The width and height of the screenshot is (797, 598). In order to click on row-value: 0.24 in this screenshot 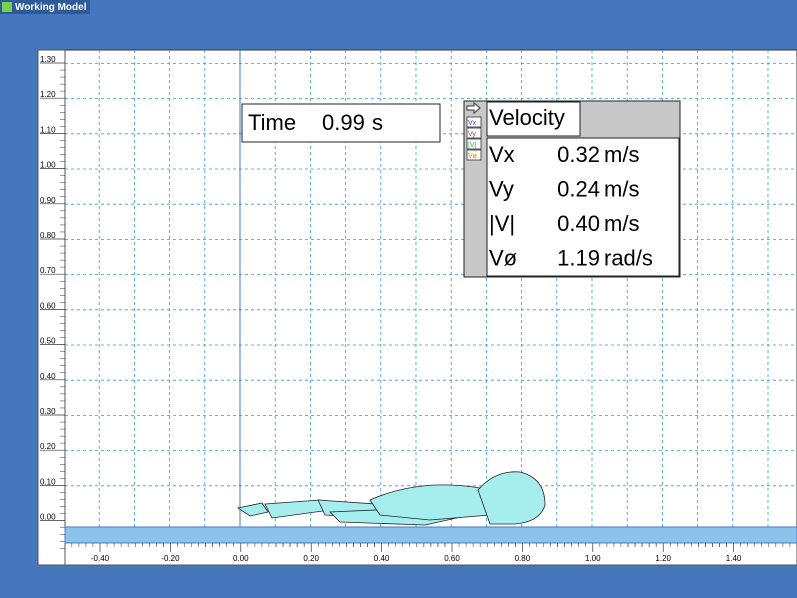, I will do `click(578, 188)`.